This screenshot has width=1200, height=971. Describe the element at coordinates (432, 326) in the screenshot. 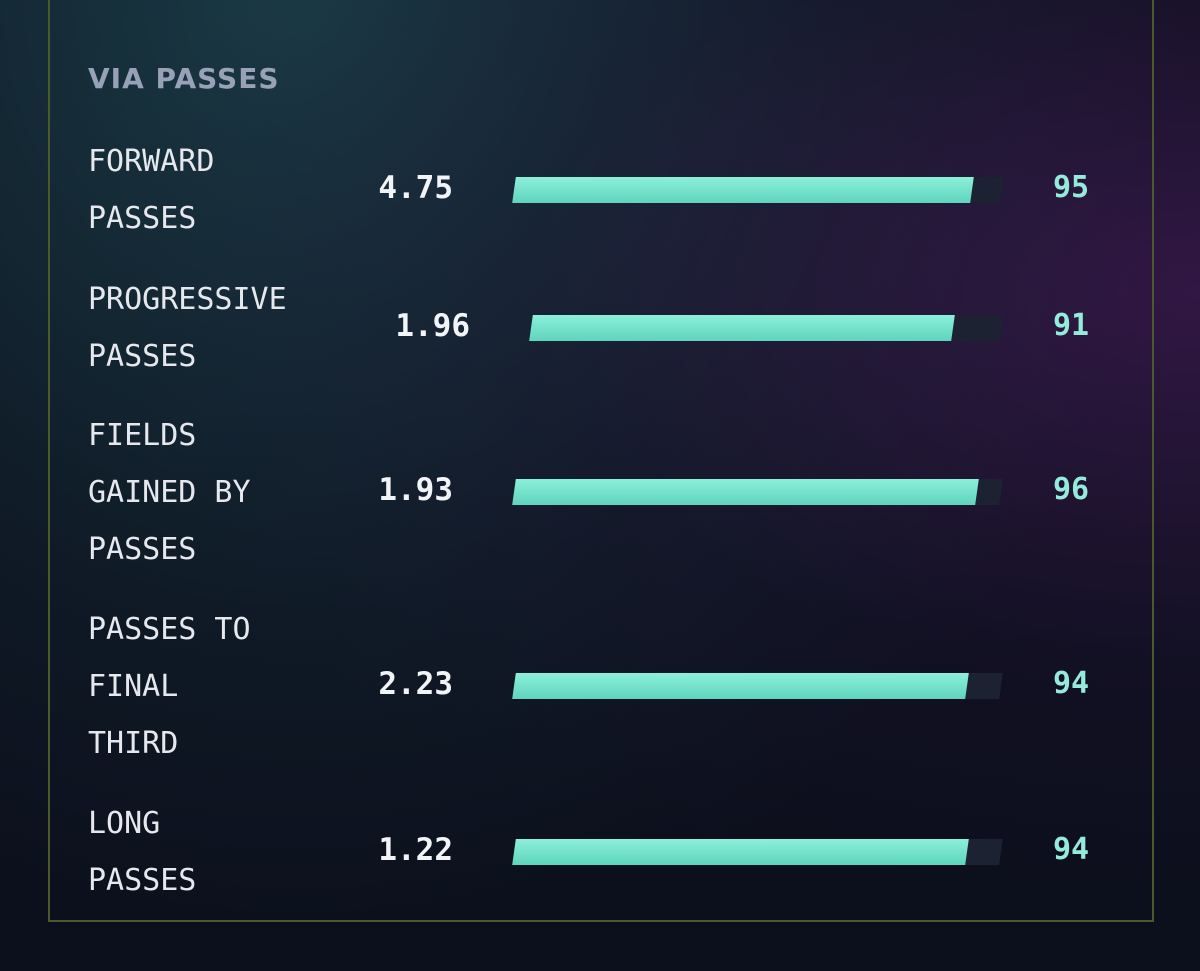

I see `metric-value: 1.96` at that location.